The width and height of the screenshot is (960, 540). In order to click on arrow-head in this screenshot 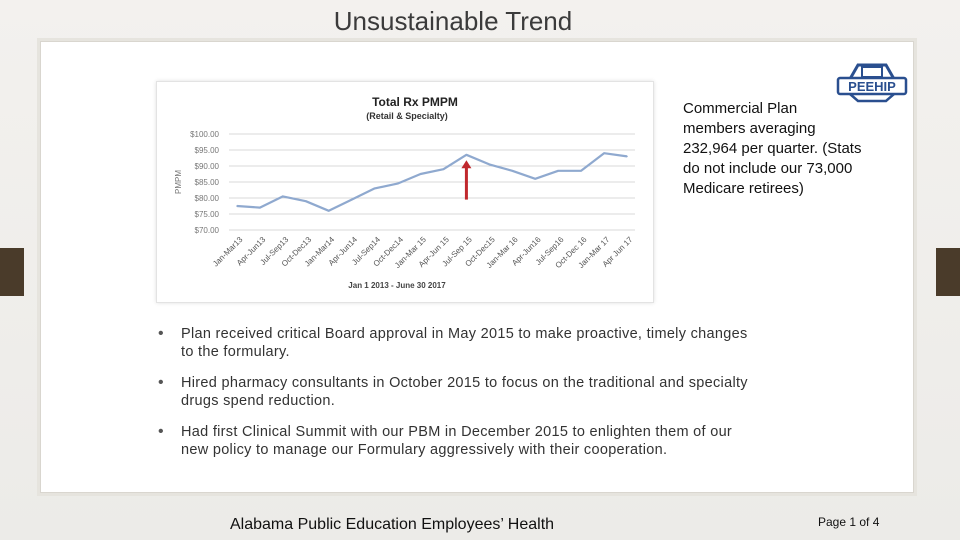, I will do `click(466, 164)`.